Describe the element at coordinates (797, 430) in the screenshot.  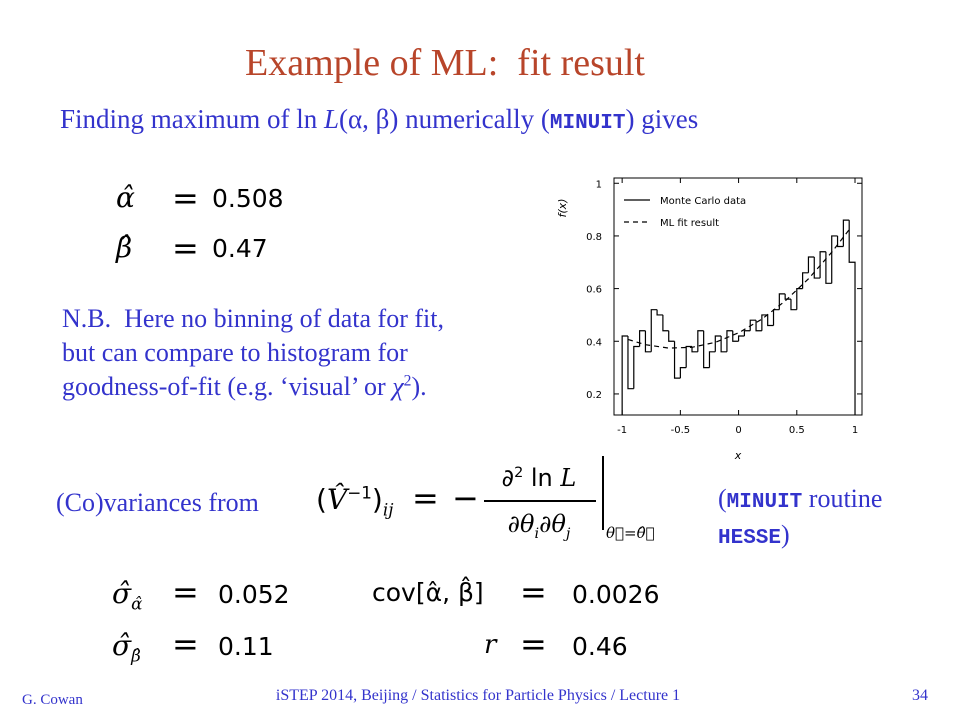
I see `x-tick-label: 0.5` at that location.